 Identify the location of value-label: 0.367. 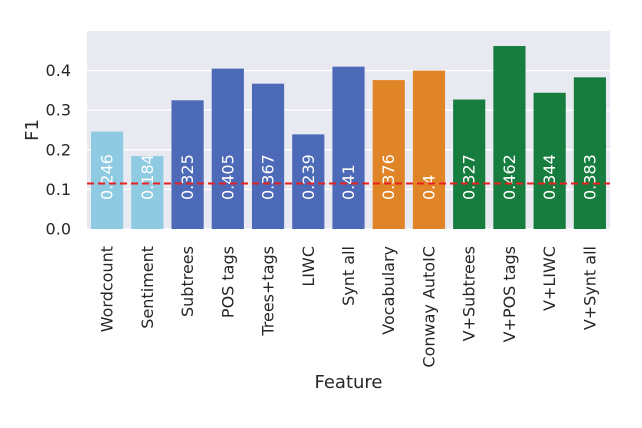
(268, 177).